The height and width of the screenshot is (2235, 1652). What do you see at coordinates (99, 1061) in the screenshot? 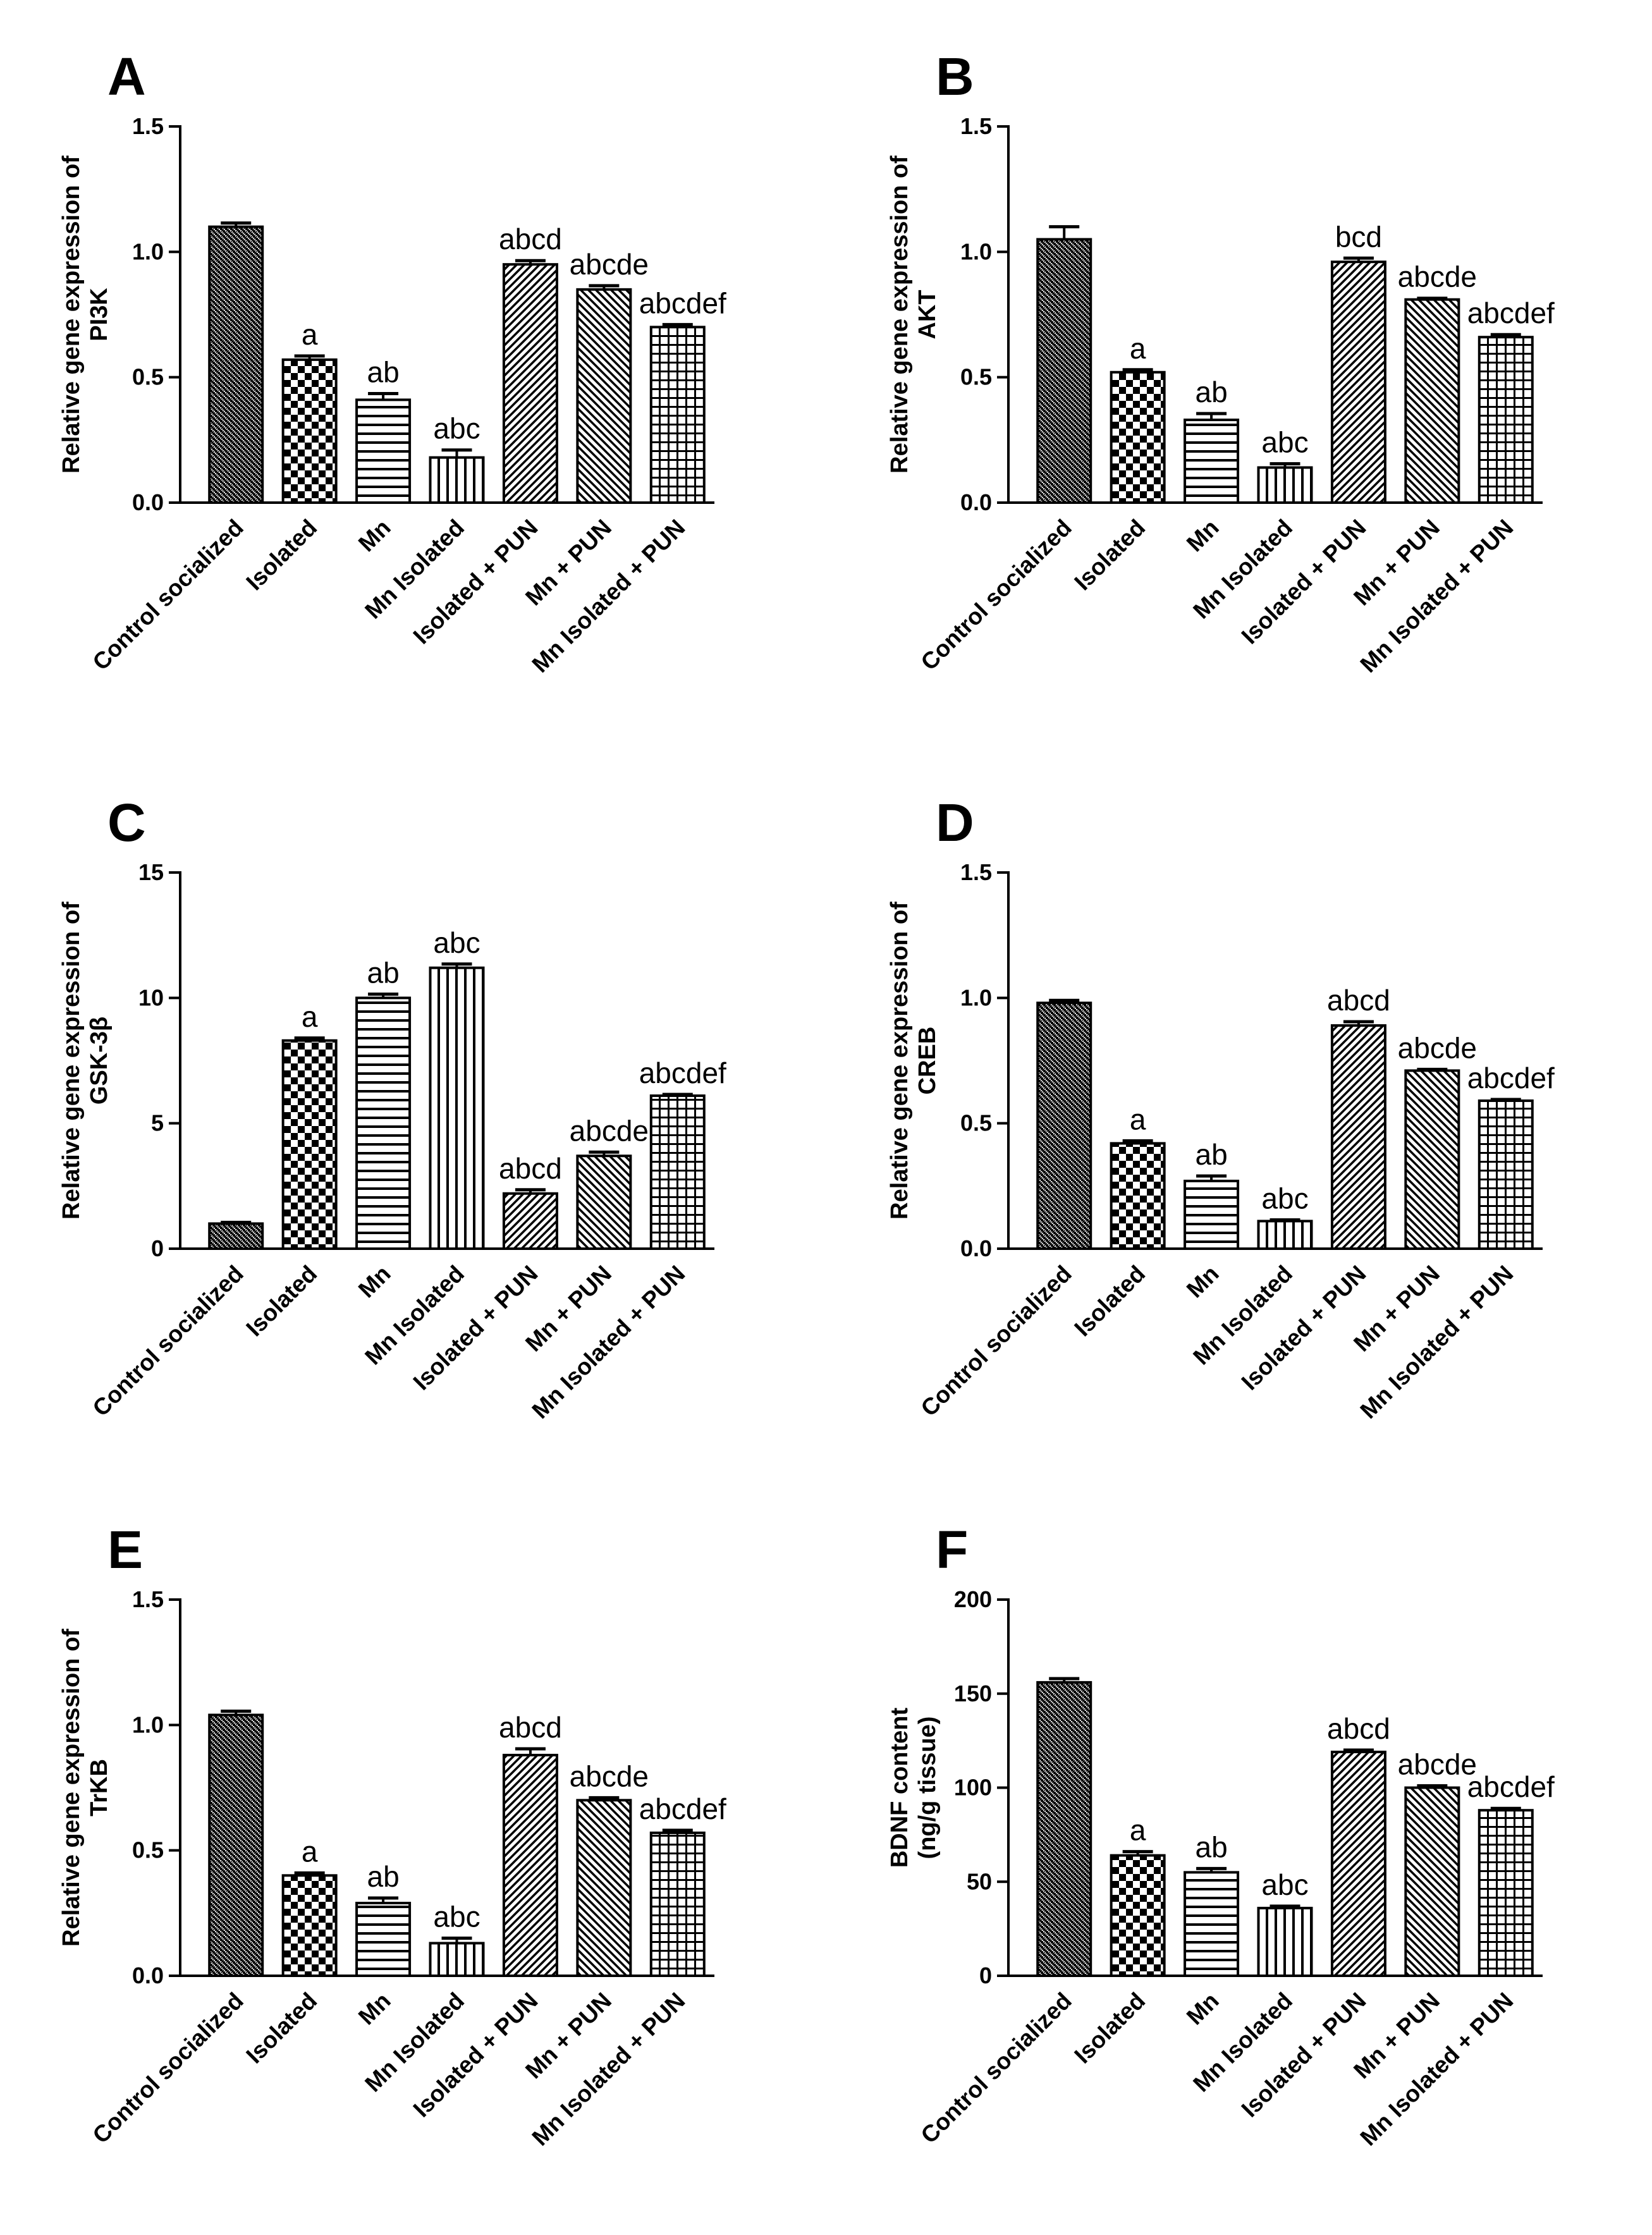
I see `y-axis-label-line: GSK-3β` at bounding box center [99, 1061].